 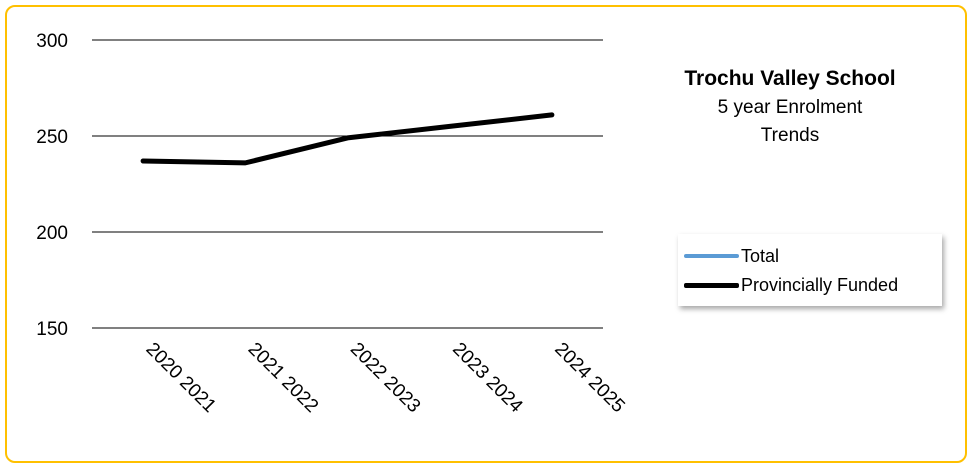 What do you see at coordinates (52, 137) in the screenshot?
I see `y-tick-label: 250` at bounding box center [52, 137].